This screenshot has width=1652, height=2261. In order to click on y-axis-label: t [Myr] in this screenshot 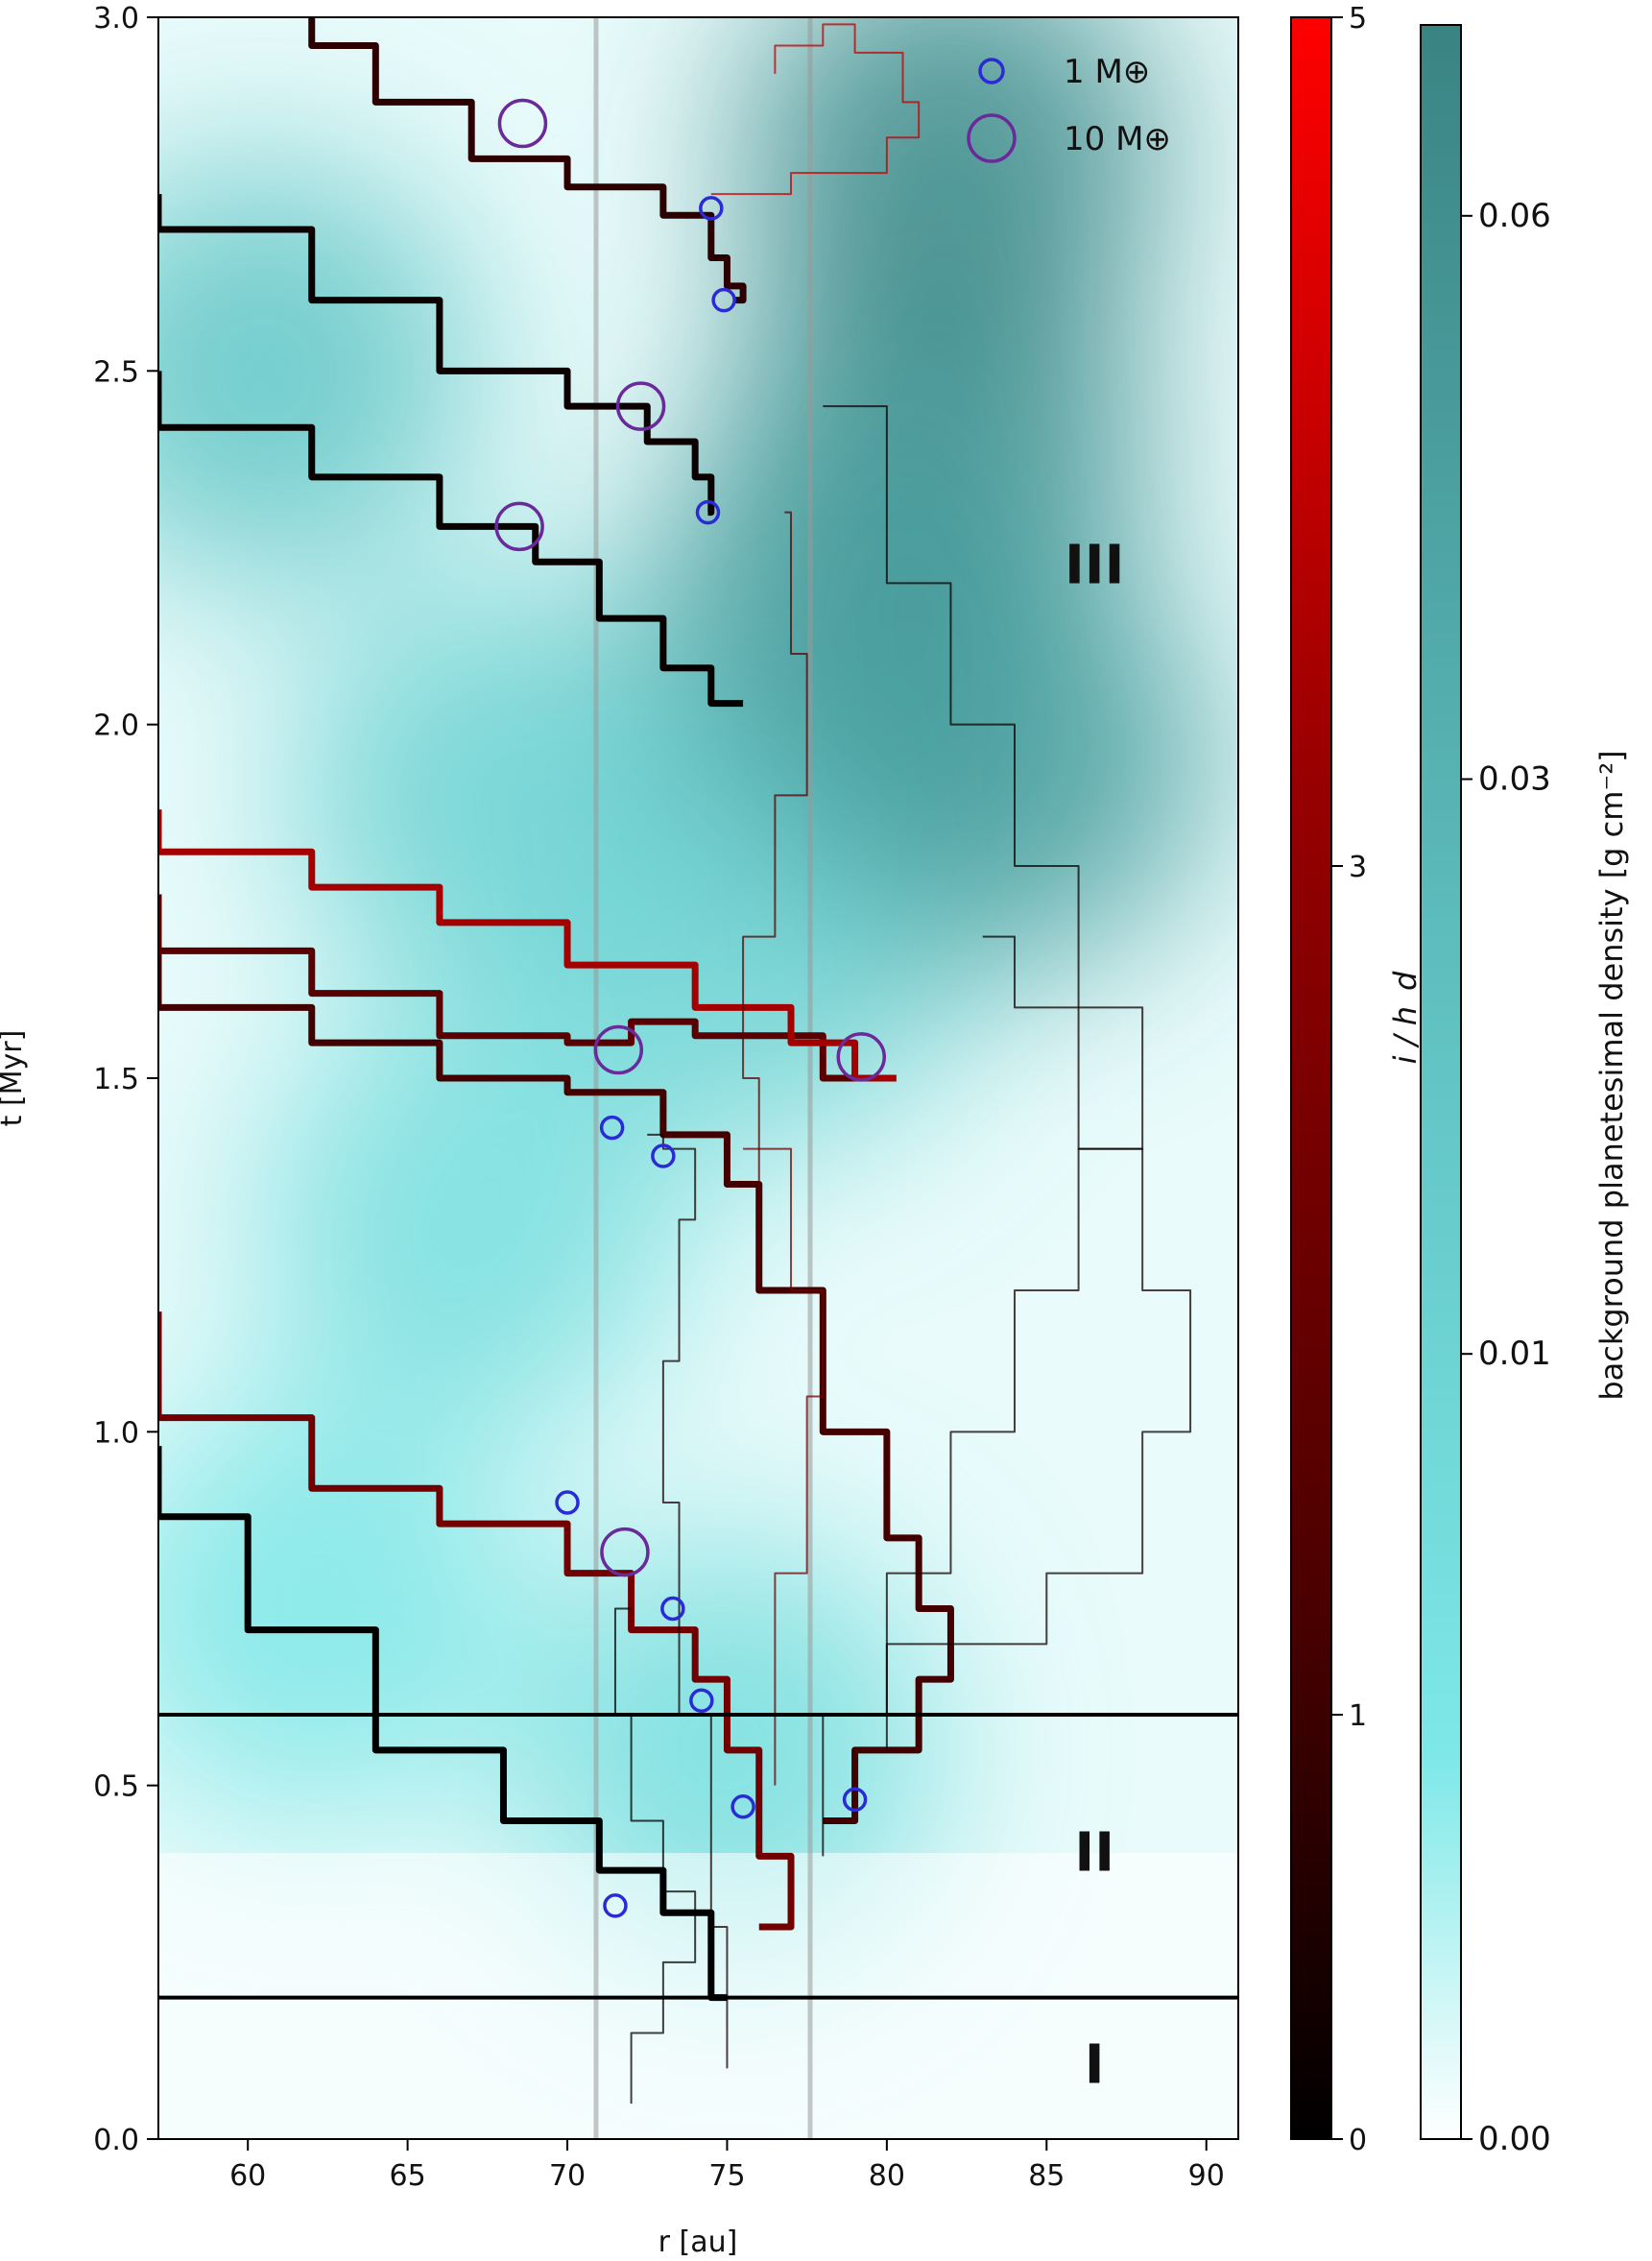, I will do `click(15, 1078)`.